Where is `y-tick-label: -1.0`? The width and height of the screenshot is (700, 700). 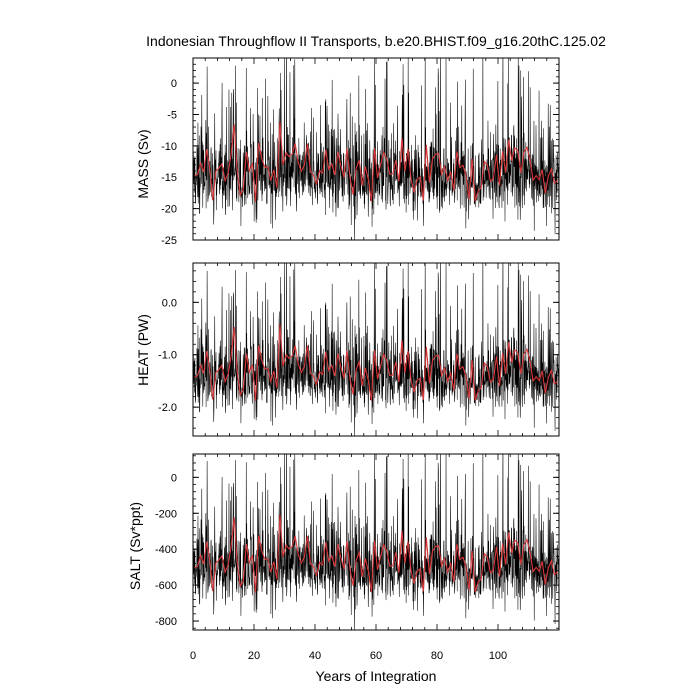
y-tick-label: -1.0 is located at coordinates (167, 356).